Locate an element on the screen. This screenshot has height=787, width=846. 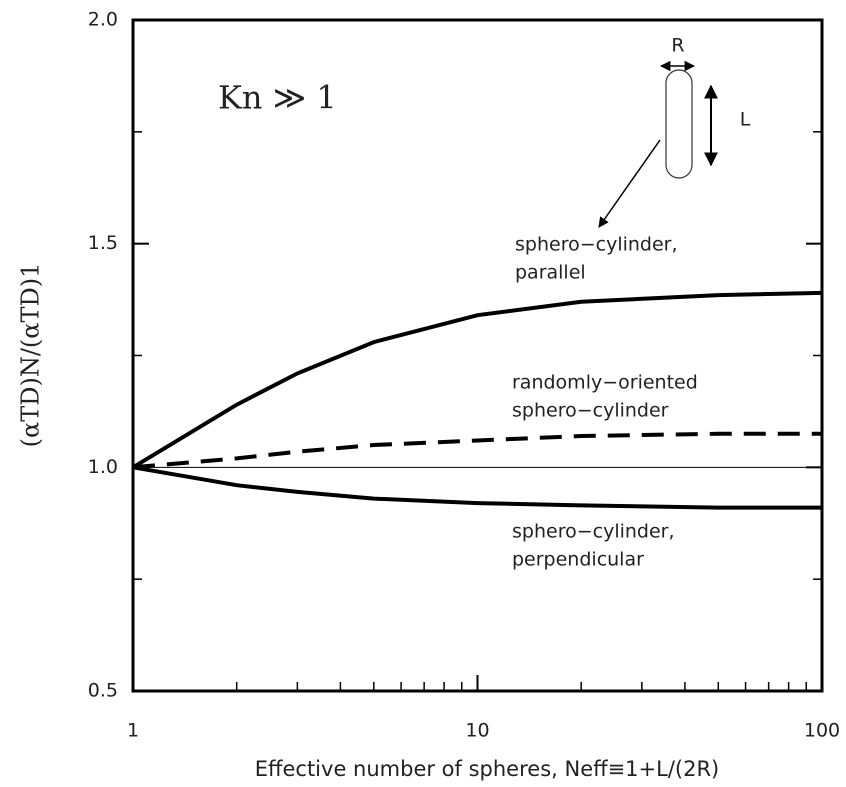
y-tick-label: 2.0 is located at coordinates (103, 20).